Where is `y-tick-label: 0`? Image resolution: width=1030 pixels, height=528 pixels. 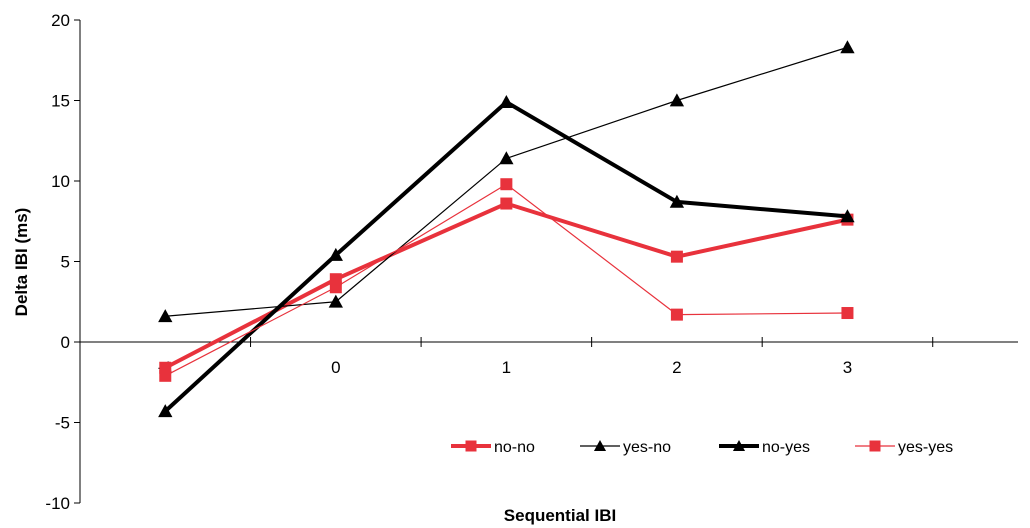 y-tick-label: 0 is located at coordinates (65, 342).